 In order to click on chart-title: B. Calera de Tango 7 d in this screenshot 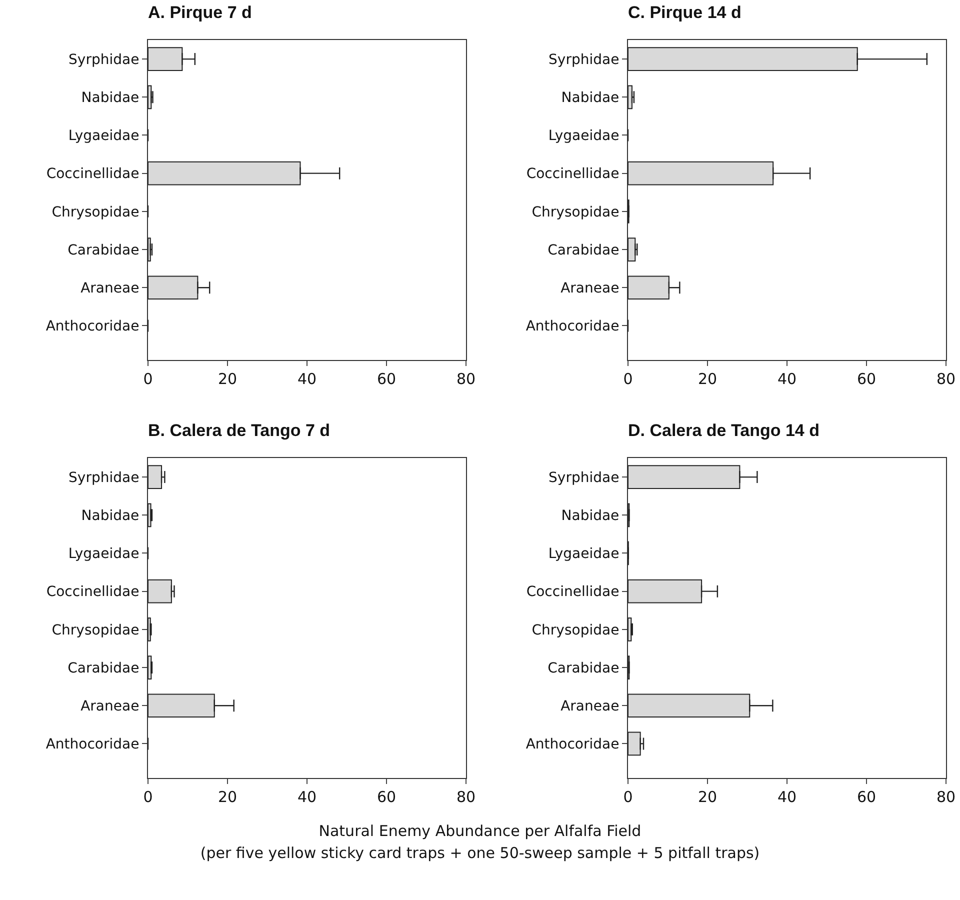, I will do `click(239, 430)`.